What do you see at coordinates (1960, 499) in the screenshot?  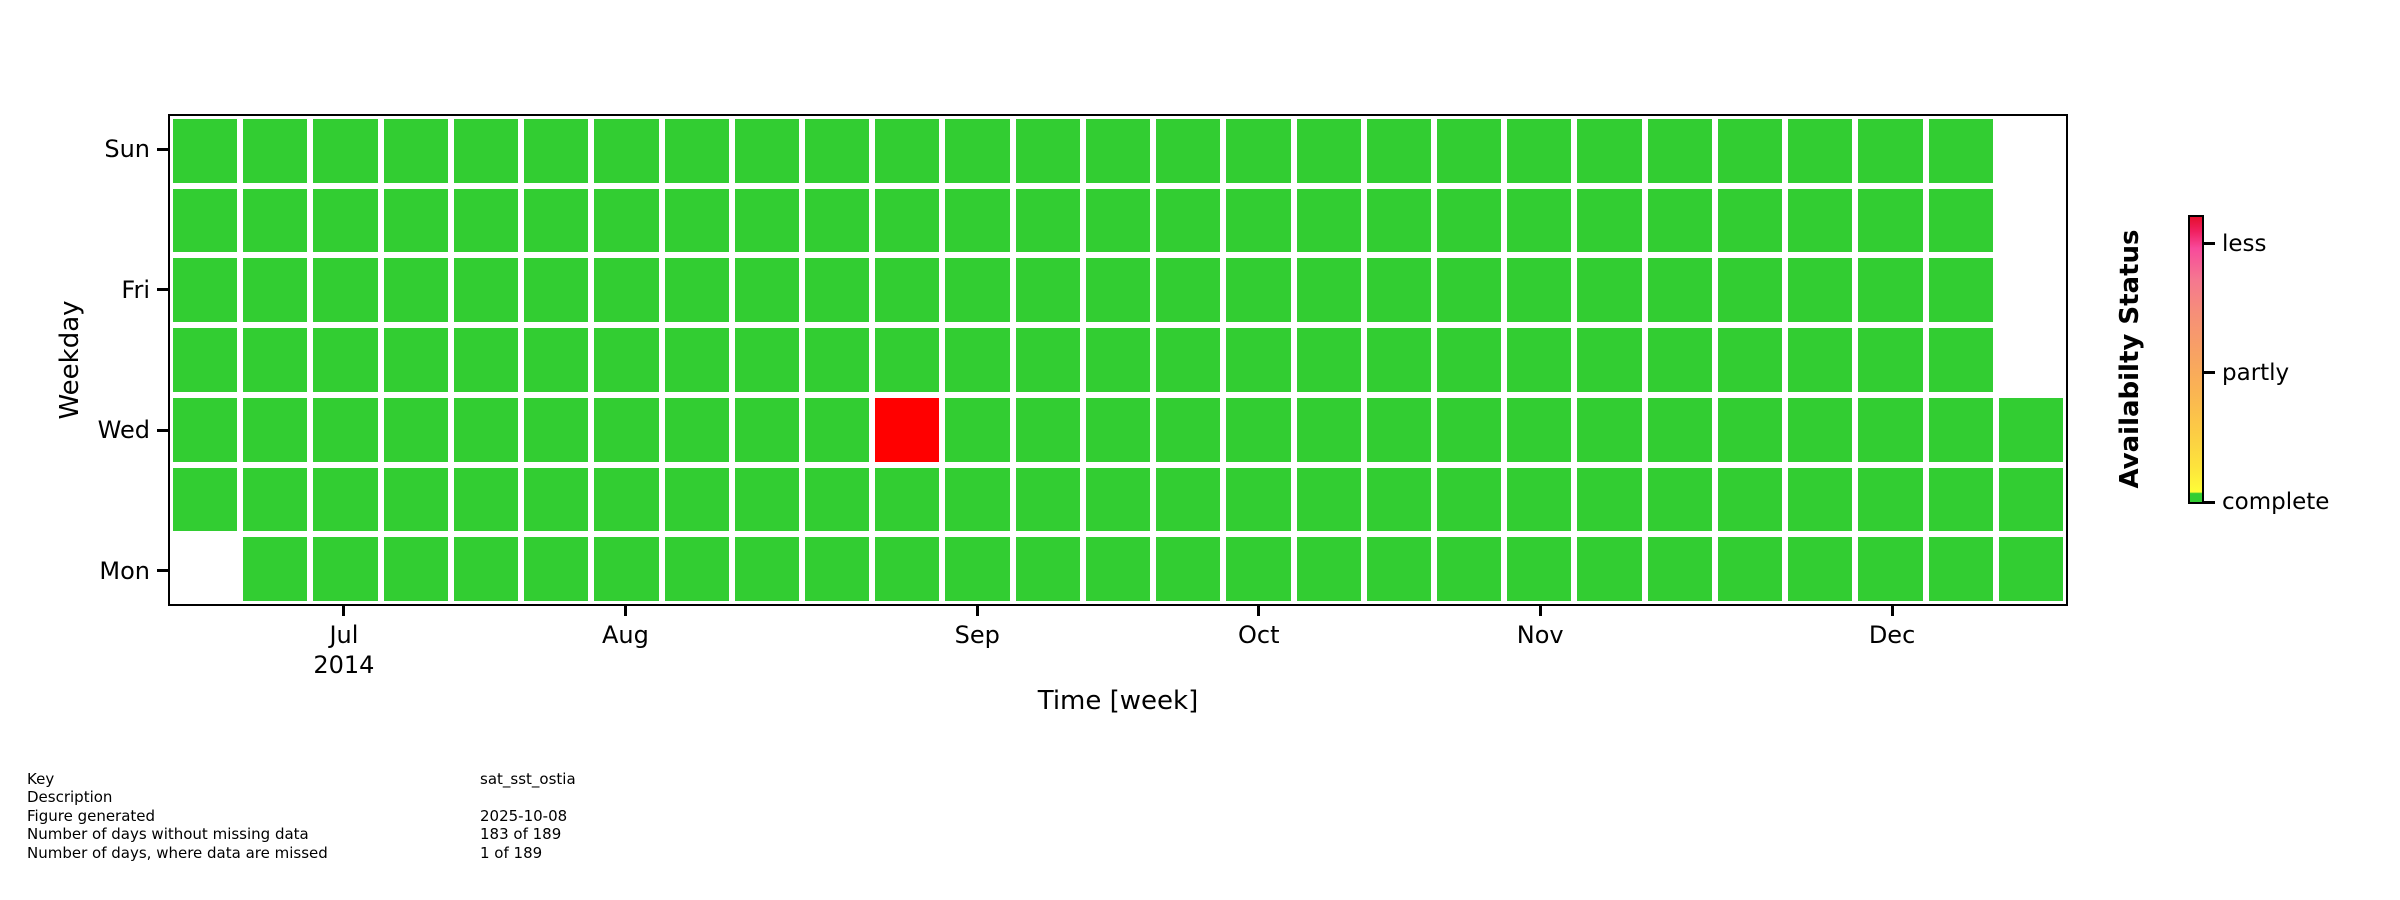 I see `day-cell-Tue-w26` at bounding box center [1960, 499].